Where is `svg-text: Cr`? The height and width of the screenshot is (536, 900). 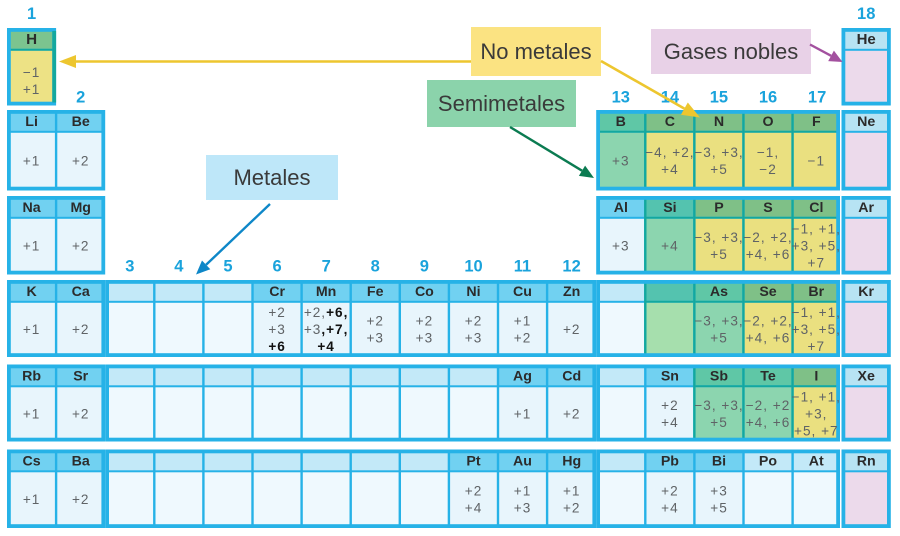 svg-text: Cr is located at coordinates (277, 292).